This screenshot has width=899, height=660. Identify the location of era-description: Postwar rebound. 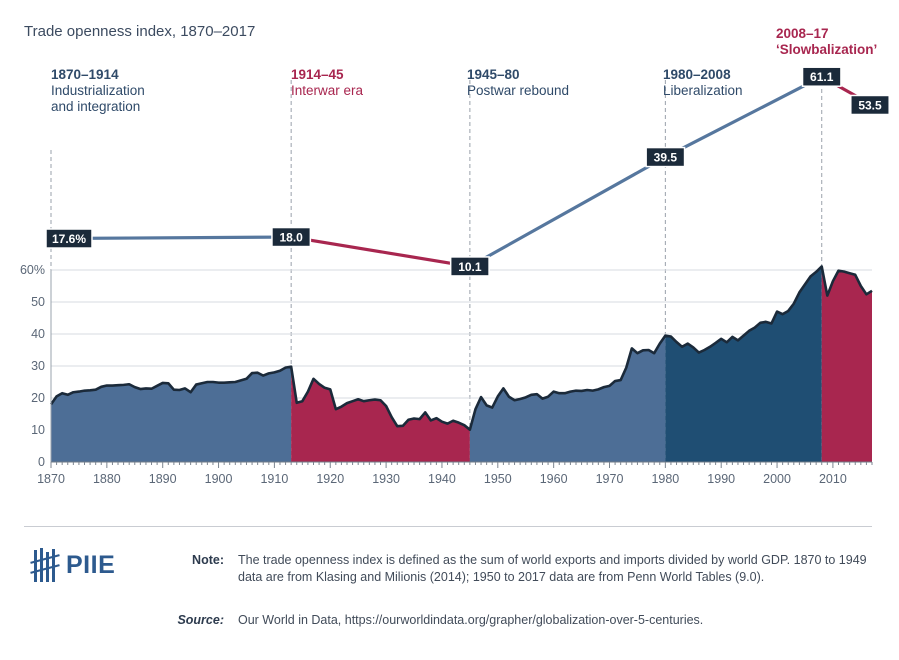
(518, 90).